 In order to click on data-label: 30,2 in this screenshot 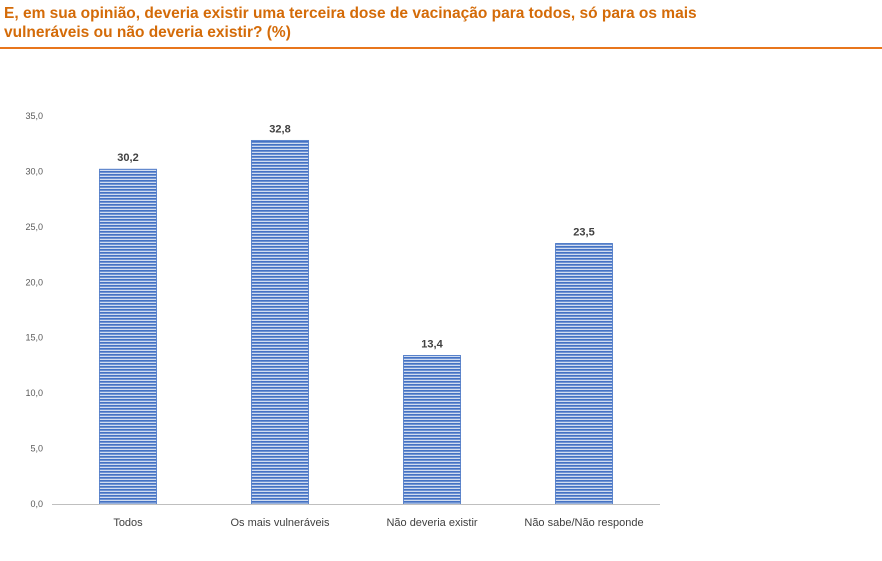, I will do `click(127, 158)`.